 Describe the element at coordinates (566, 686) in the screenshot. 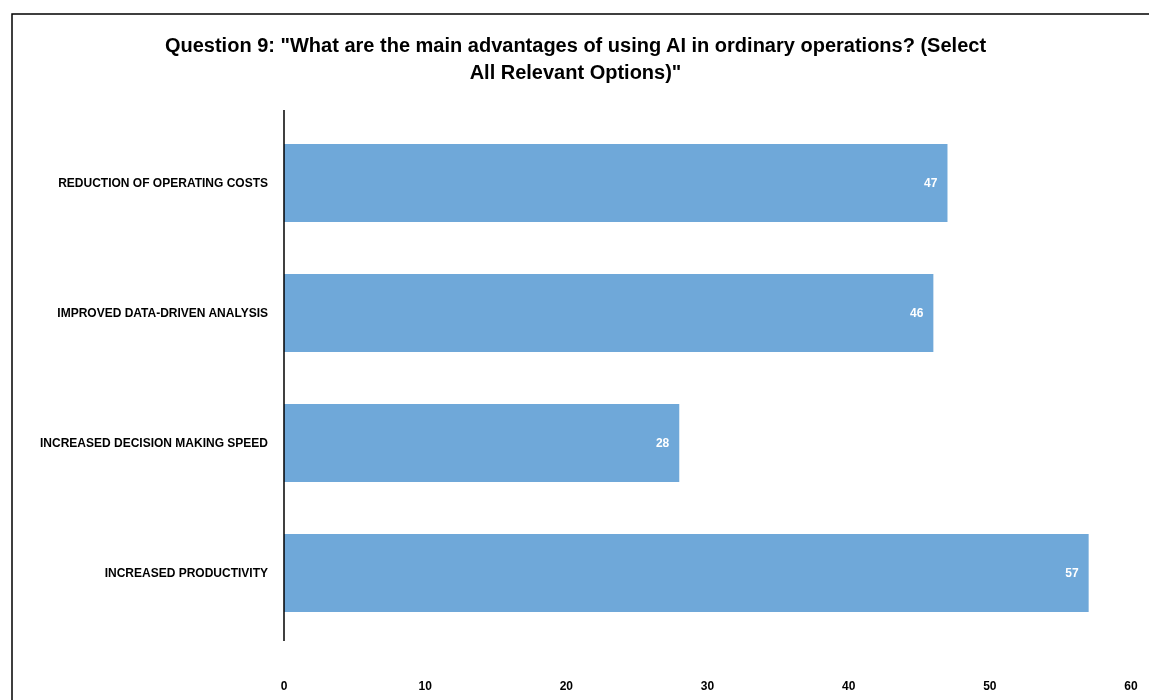

I see `x-tick-label: 20` at that location.